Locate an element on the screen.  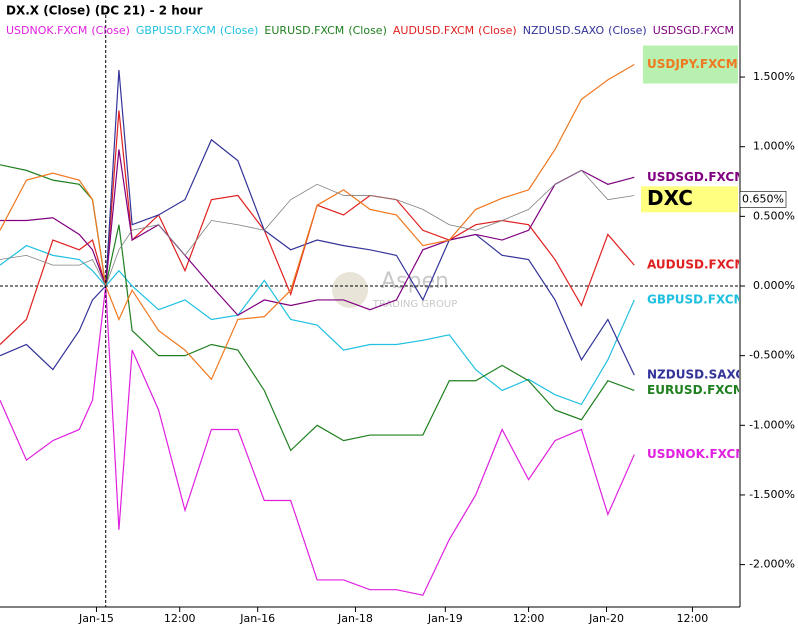
y-tick-label: 0.000% is located at coordinates (774, 285).